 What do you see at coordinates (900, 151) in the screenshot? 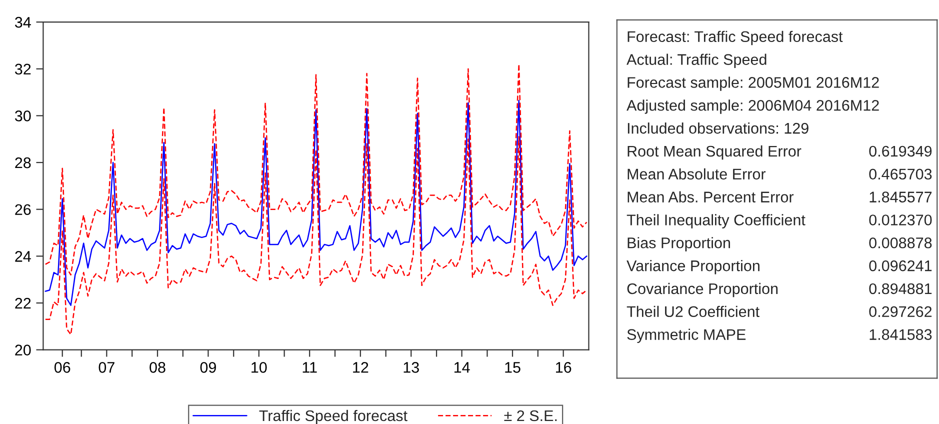
I see `text: 0.619349` at bounding box center [900, 151].